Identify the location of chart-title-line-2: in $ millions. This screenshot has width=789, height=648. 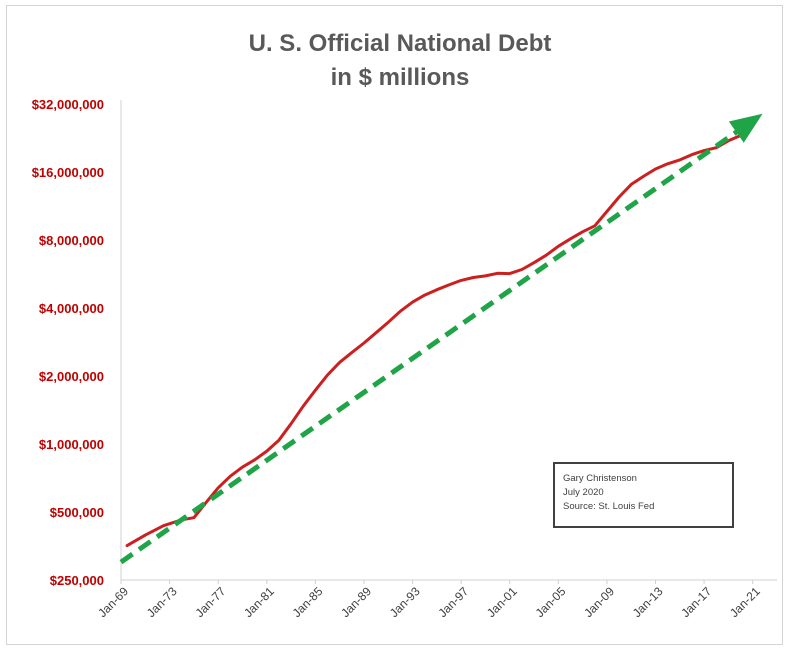
(400, 77).